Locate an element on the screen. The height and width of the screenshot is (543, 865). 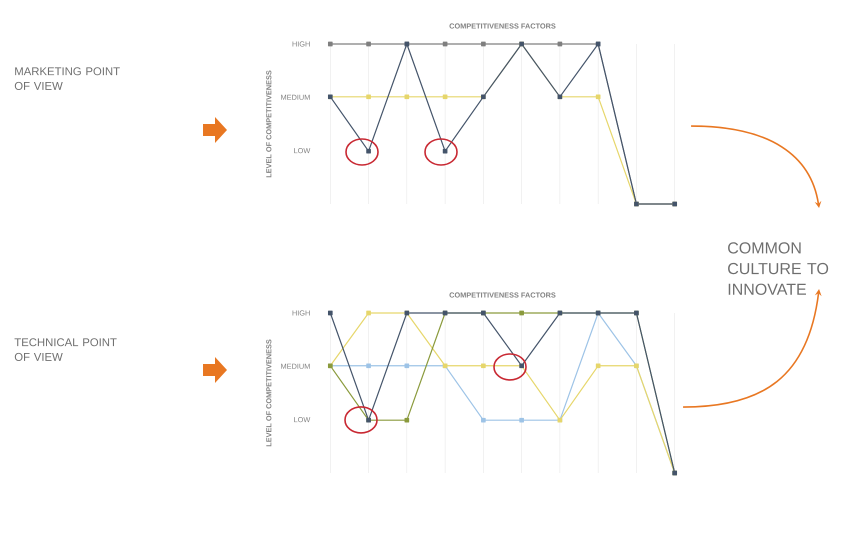
text: TECHNICAL POINT OF VIEW is located at coordinates (65, 349).